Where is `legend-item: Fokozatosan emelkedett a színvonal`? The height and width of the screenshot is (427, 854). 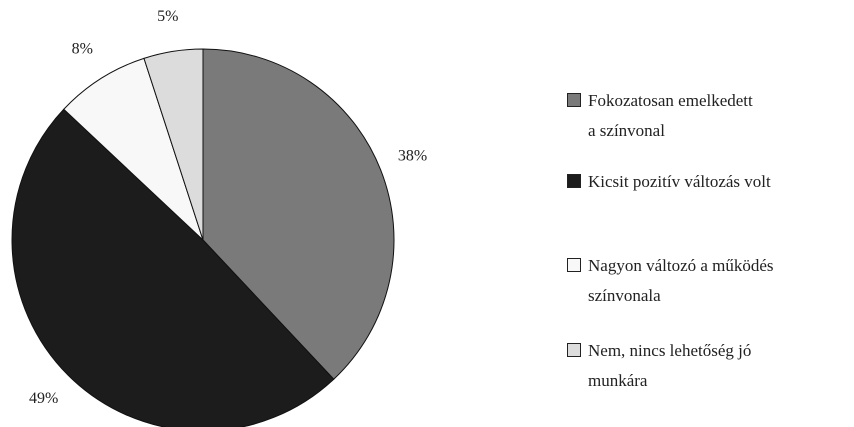 legend-item: Fokozatosan emelkedett a színvonal is located at coordinates (660, 116).